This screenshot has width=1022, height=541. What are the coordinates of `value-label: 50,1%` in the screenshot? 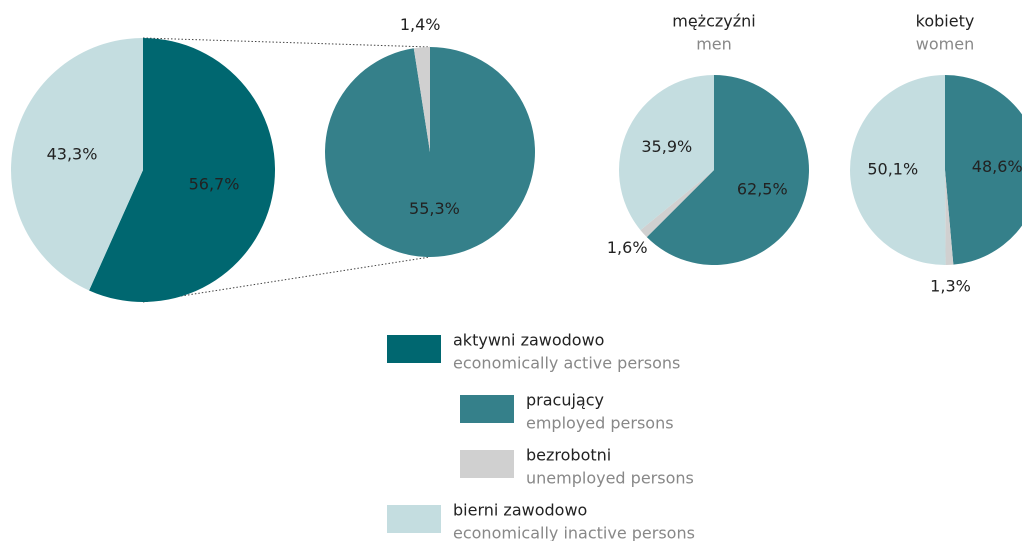 It's located at (892, 169).